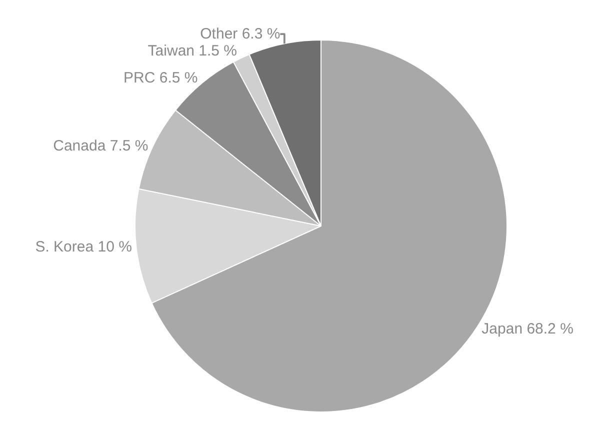 The width and height of the screenshot is (609, 422). Describe the element at coordinates (161, 78) in the screenshot. I see `slice-label: PRC 6.5 %` at that location.